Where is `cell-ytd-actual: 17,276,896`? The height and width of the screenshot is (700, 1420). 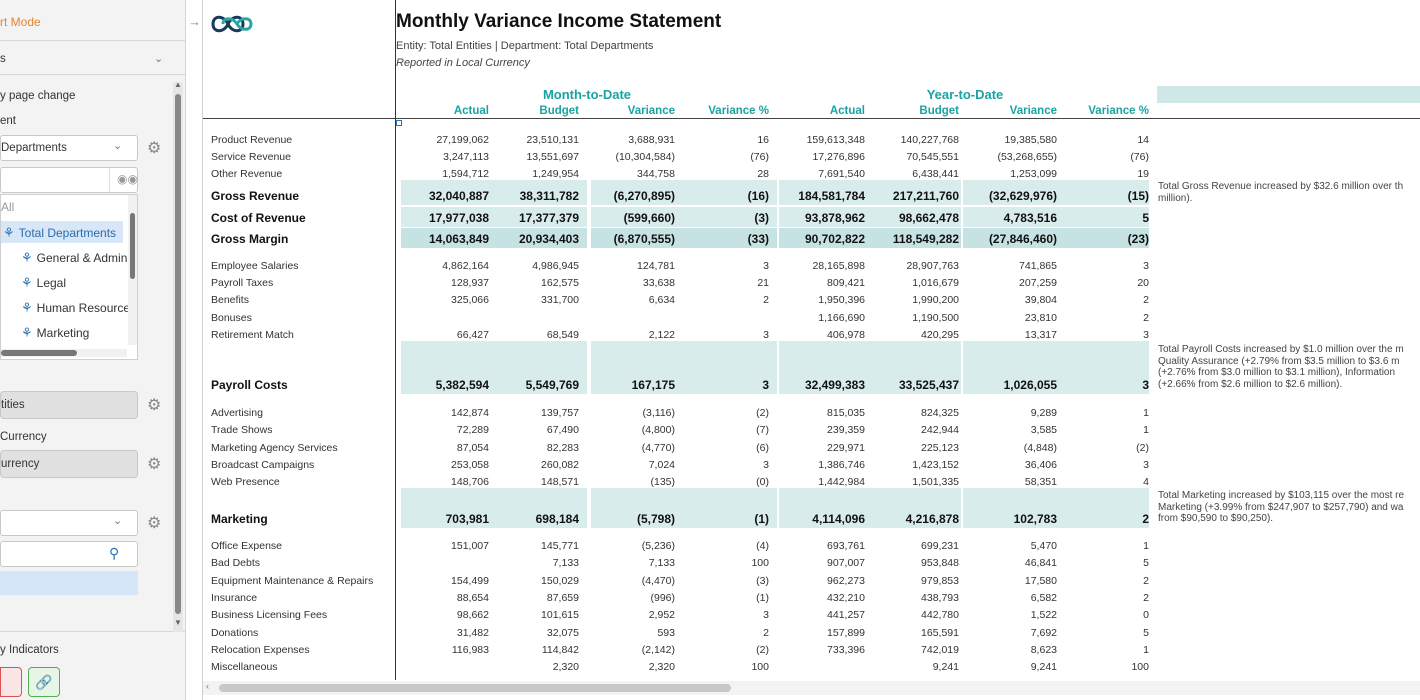
cell-ytd-actual: 17,276,896 is located at coordinates (838, 157).